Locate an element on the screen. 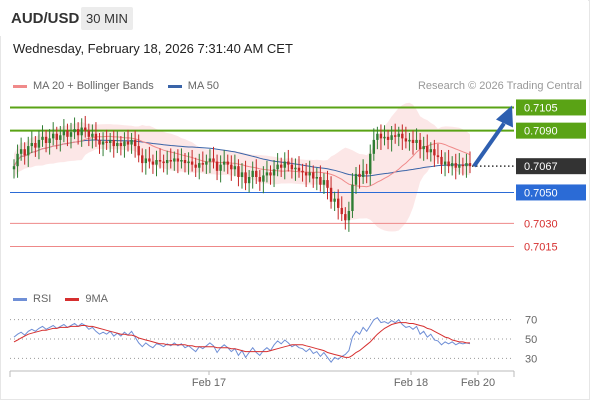 The height and width of the screenshot is (400, 590). rsi-ma-line is located at coordinates (241, 340).